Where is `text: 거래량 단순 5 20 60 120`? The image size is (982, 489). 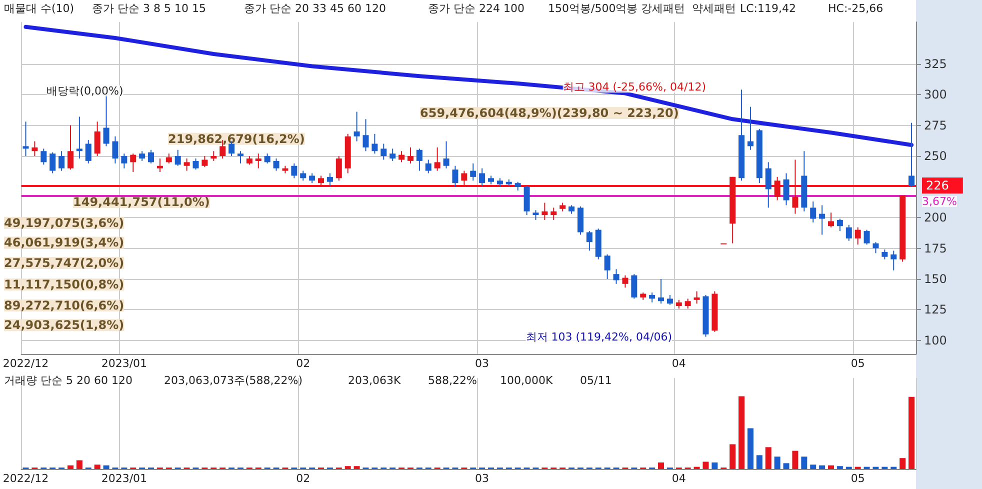 text: 거래량 단순 5 20 60 120 is located at coordinates (68, 380).